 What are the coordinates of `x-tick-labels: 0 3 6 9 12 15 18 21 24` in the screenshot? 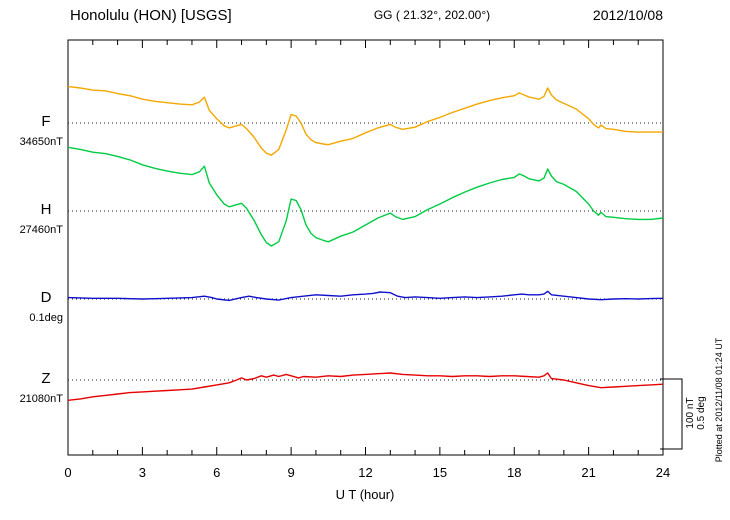 It's located at (367, 472).